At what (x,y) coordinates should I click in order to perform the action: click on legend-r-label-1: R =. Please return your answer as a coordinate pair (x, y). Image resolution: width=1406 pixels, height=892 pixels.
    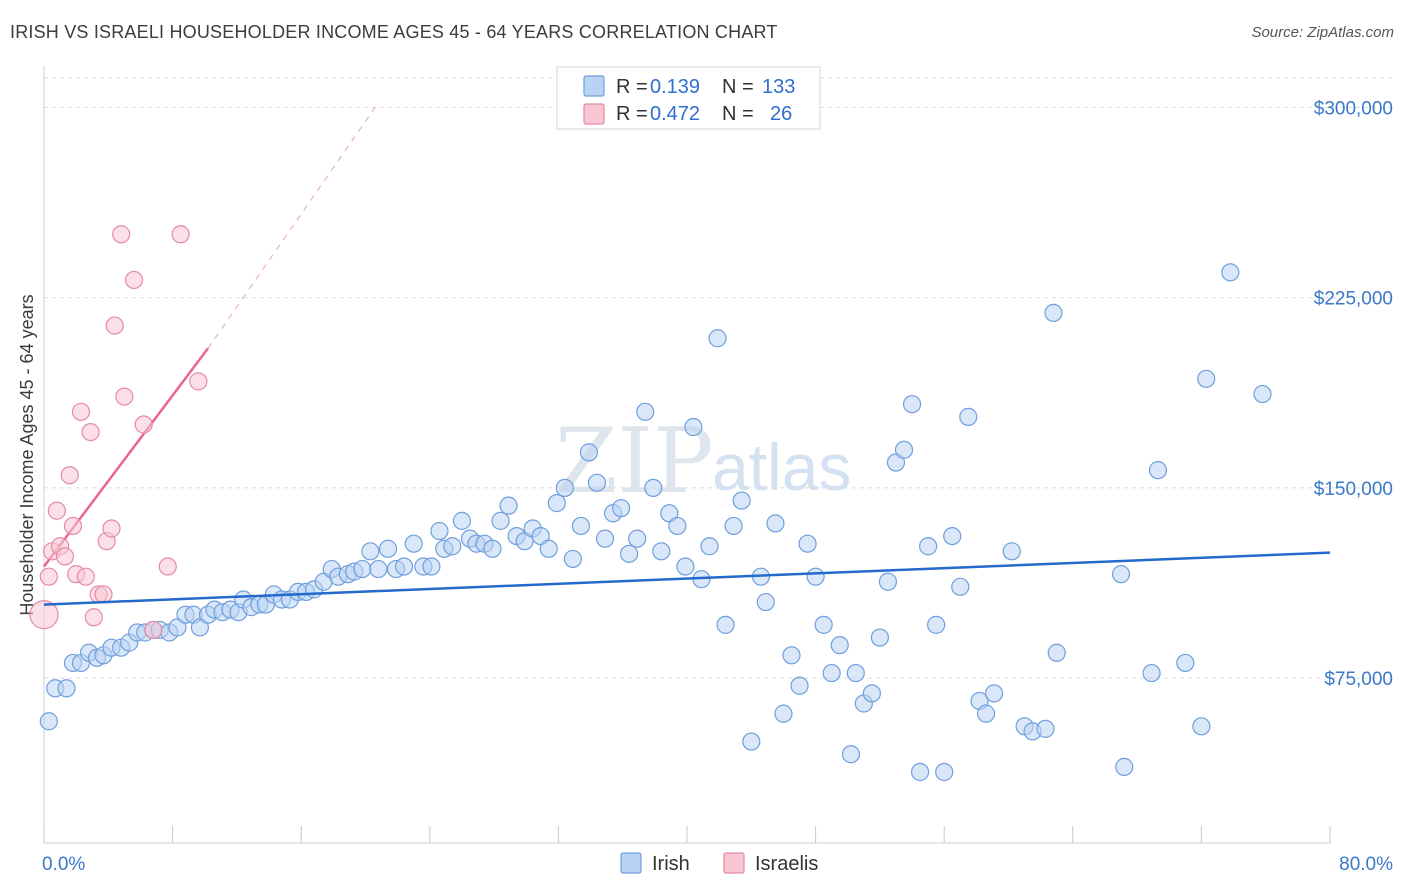
    Looking at the image, I should click on (632, 87).